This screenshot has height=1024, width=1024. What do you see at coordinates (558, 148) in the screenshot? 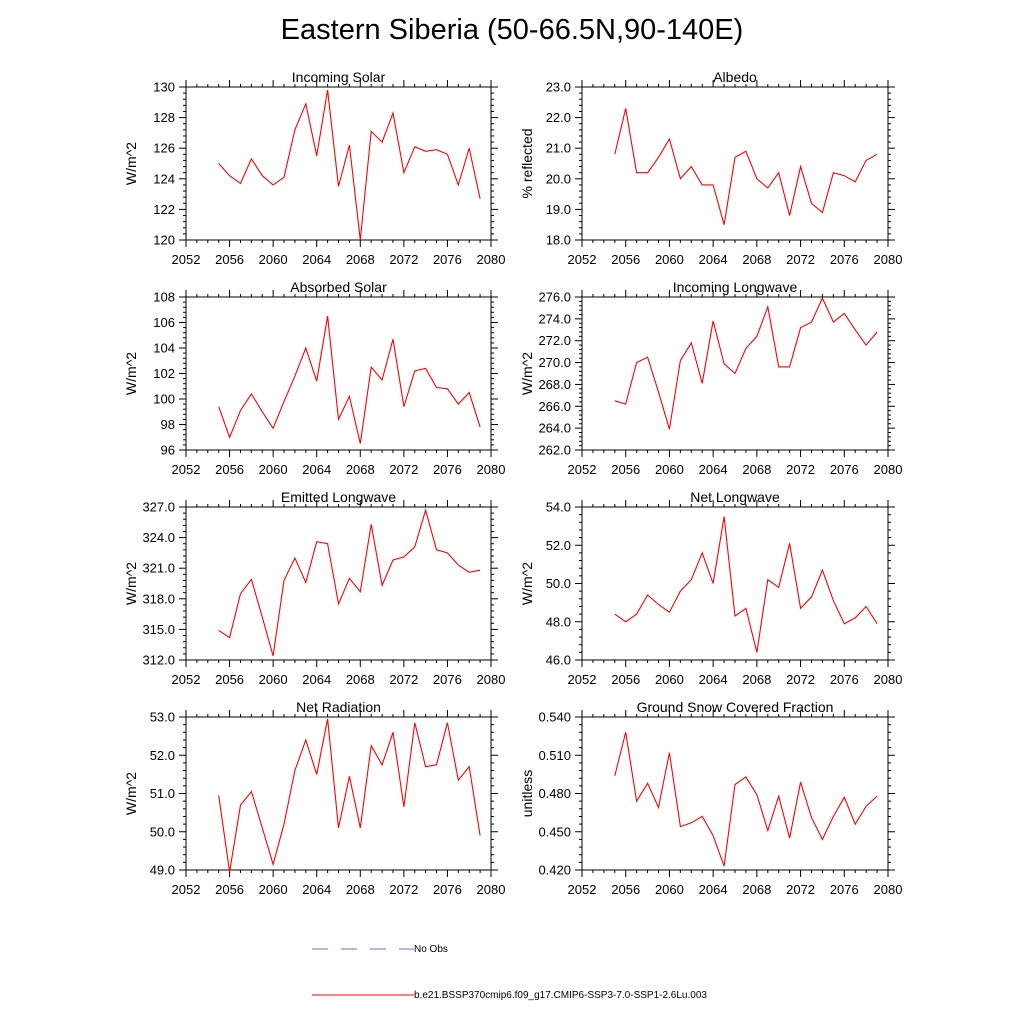
I see `y-tick-label: 21.0` at bounding box center [558, 148].